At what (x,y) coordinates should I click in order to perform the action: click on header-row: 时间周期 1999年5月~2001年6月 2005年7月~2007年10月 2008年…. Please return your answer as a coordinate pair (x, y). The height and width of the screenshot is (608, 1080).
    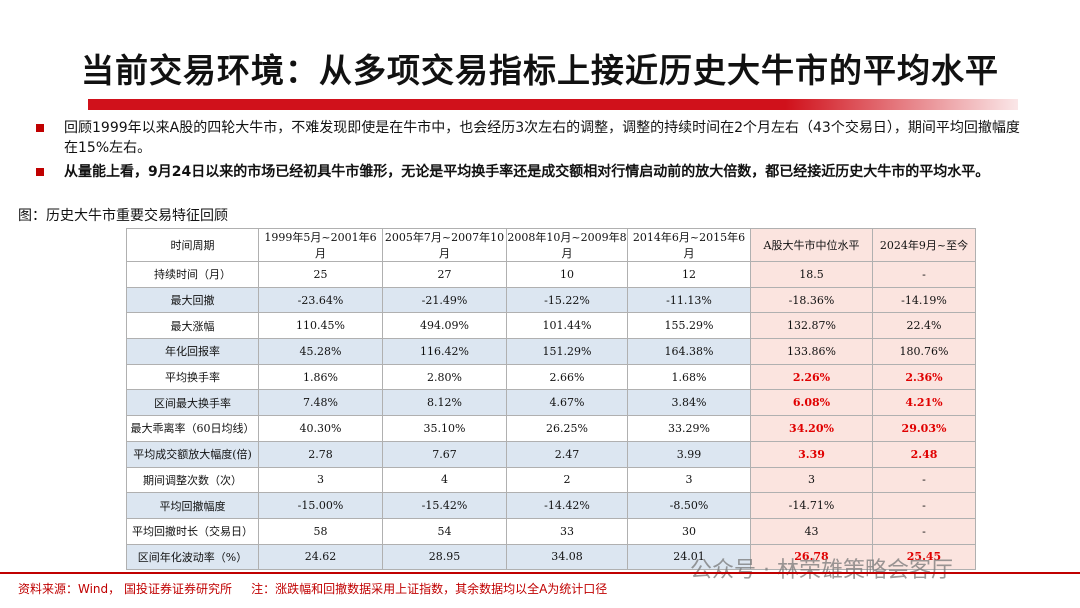
    Looking at the image, I should click on (551, 245).